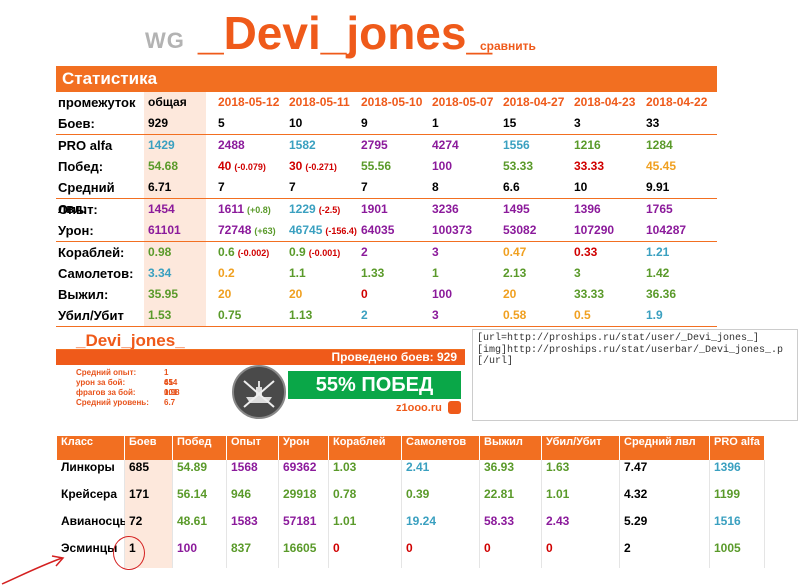  I want to click on stats-group: Боев: 929 5 10 9 1 15 3 33, so click(386, 124).